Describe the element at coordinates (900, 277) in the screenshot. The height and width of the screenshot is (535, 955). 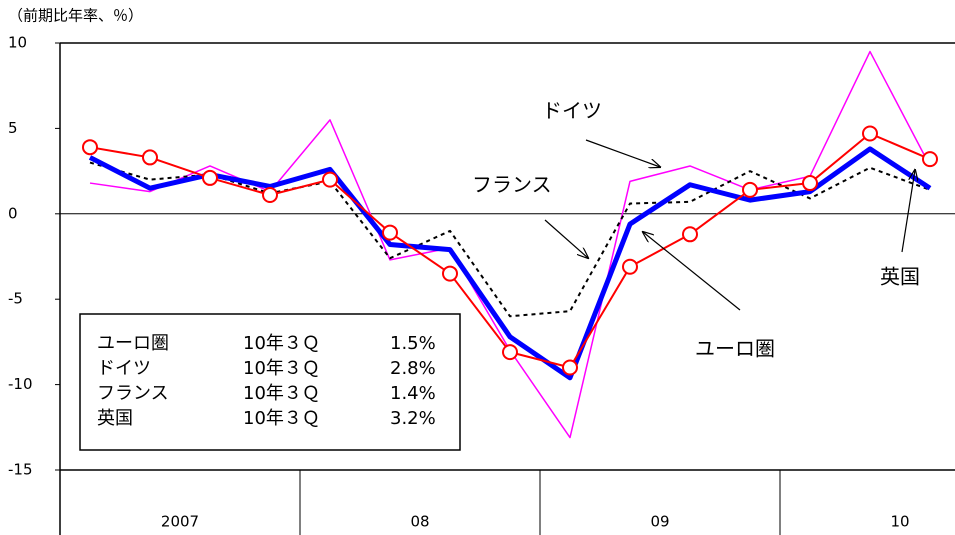
I see `series-annotation: 英国` at that location.